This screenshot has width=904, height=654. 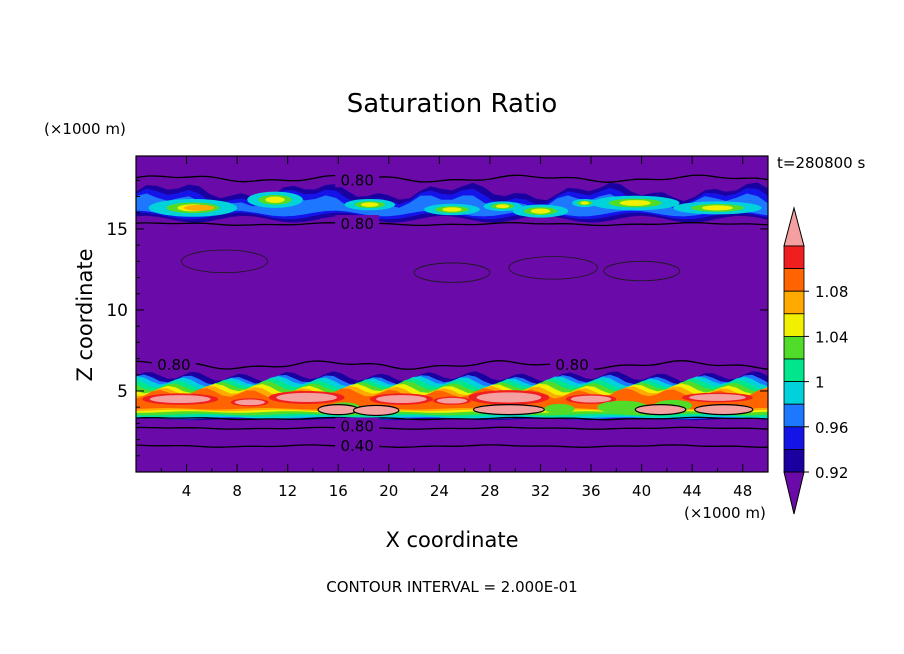 What do you see at coordinates (451, 587) in the screenshot?
I see `contour-interval-footer: CONTOUR INTERVAL = 2.000E-01` at bounding box center [451, 587].